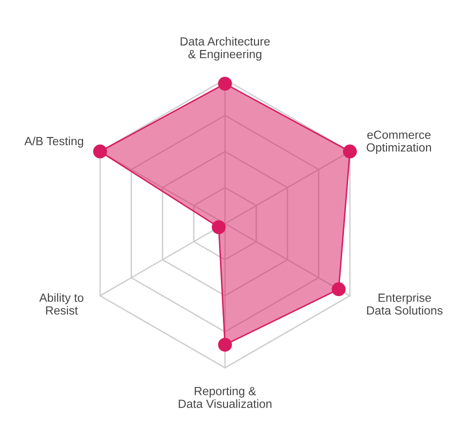 The image size is (450, 440). What do you see at coordinates (225, 397) in the screenshot?
I see `spoke-label: Reporting & Data Visualization` at bounding box center [225, 397].